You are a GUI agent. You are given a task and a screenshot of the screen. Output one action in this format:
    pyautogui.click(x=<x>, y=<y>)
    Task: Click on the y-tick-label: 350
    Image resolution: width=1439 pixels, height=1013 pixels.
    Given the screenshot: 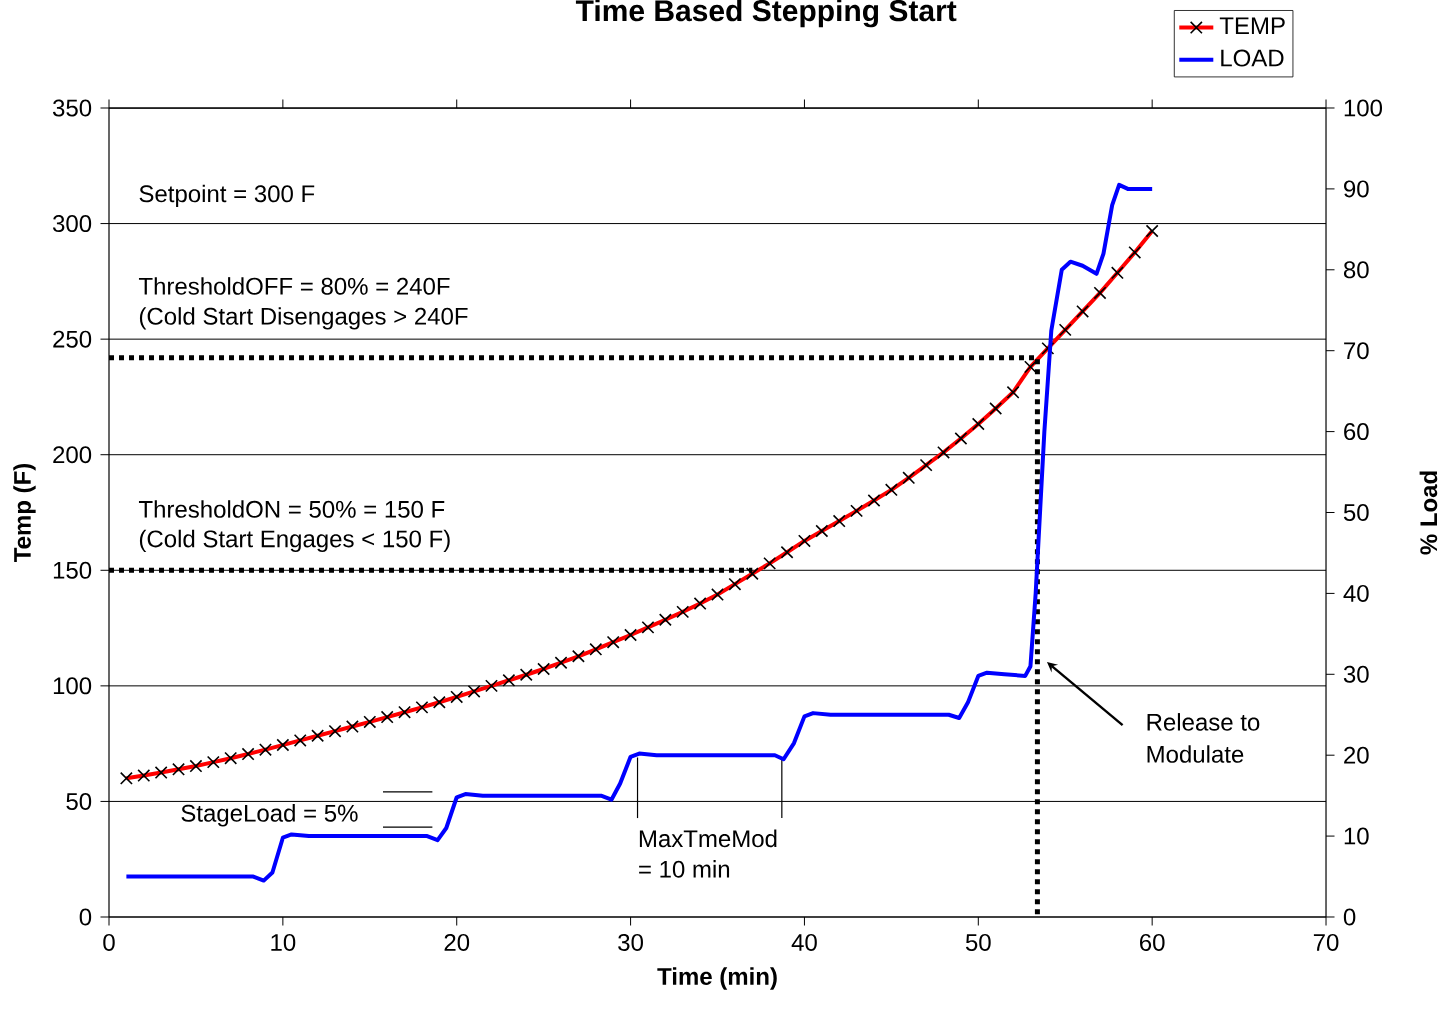 What is the action you would take?
    pyautogui.click(x=72, y=108)
    